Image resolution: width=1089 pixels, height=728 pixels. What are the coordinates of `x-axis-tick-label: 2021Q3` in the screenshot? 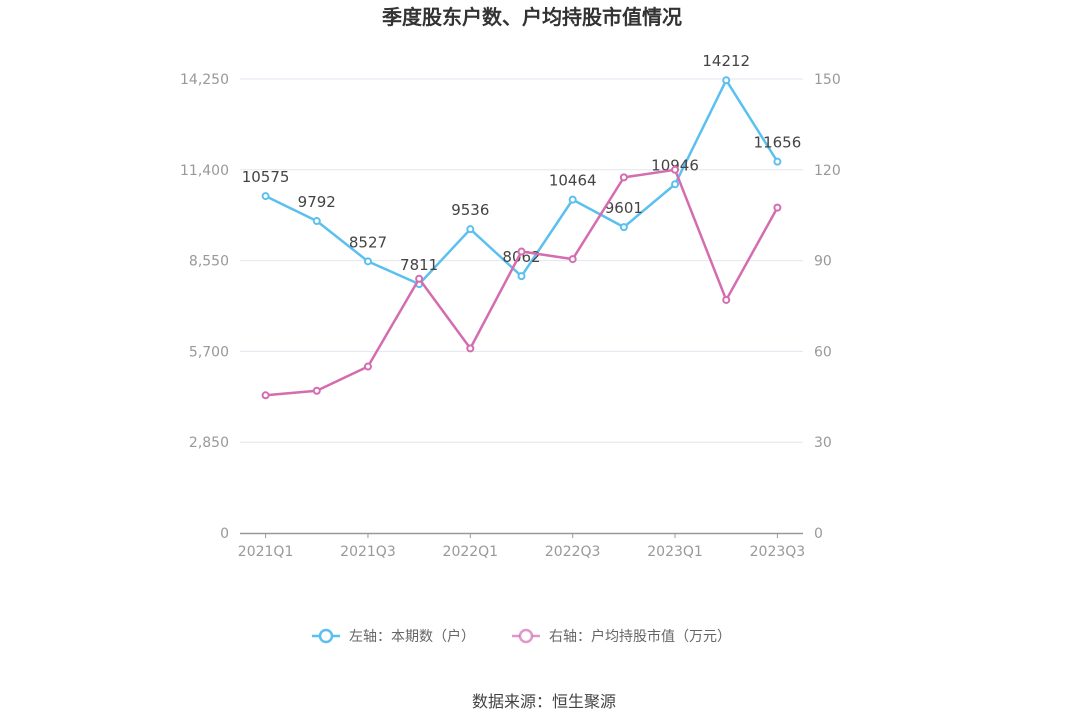 It's located at (368, 552).